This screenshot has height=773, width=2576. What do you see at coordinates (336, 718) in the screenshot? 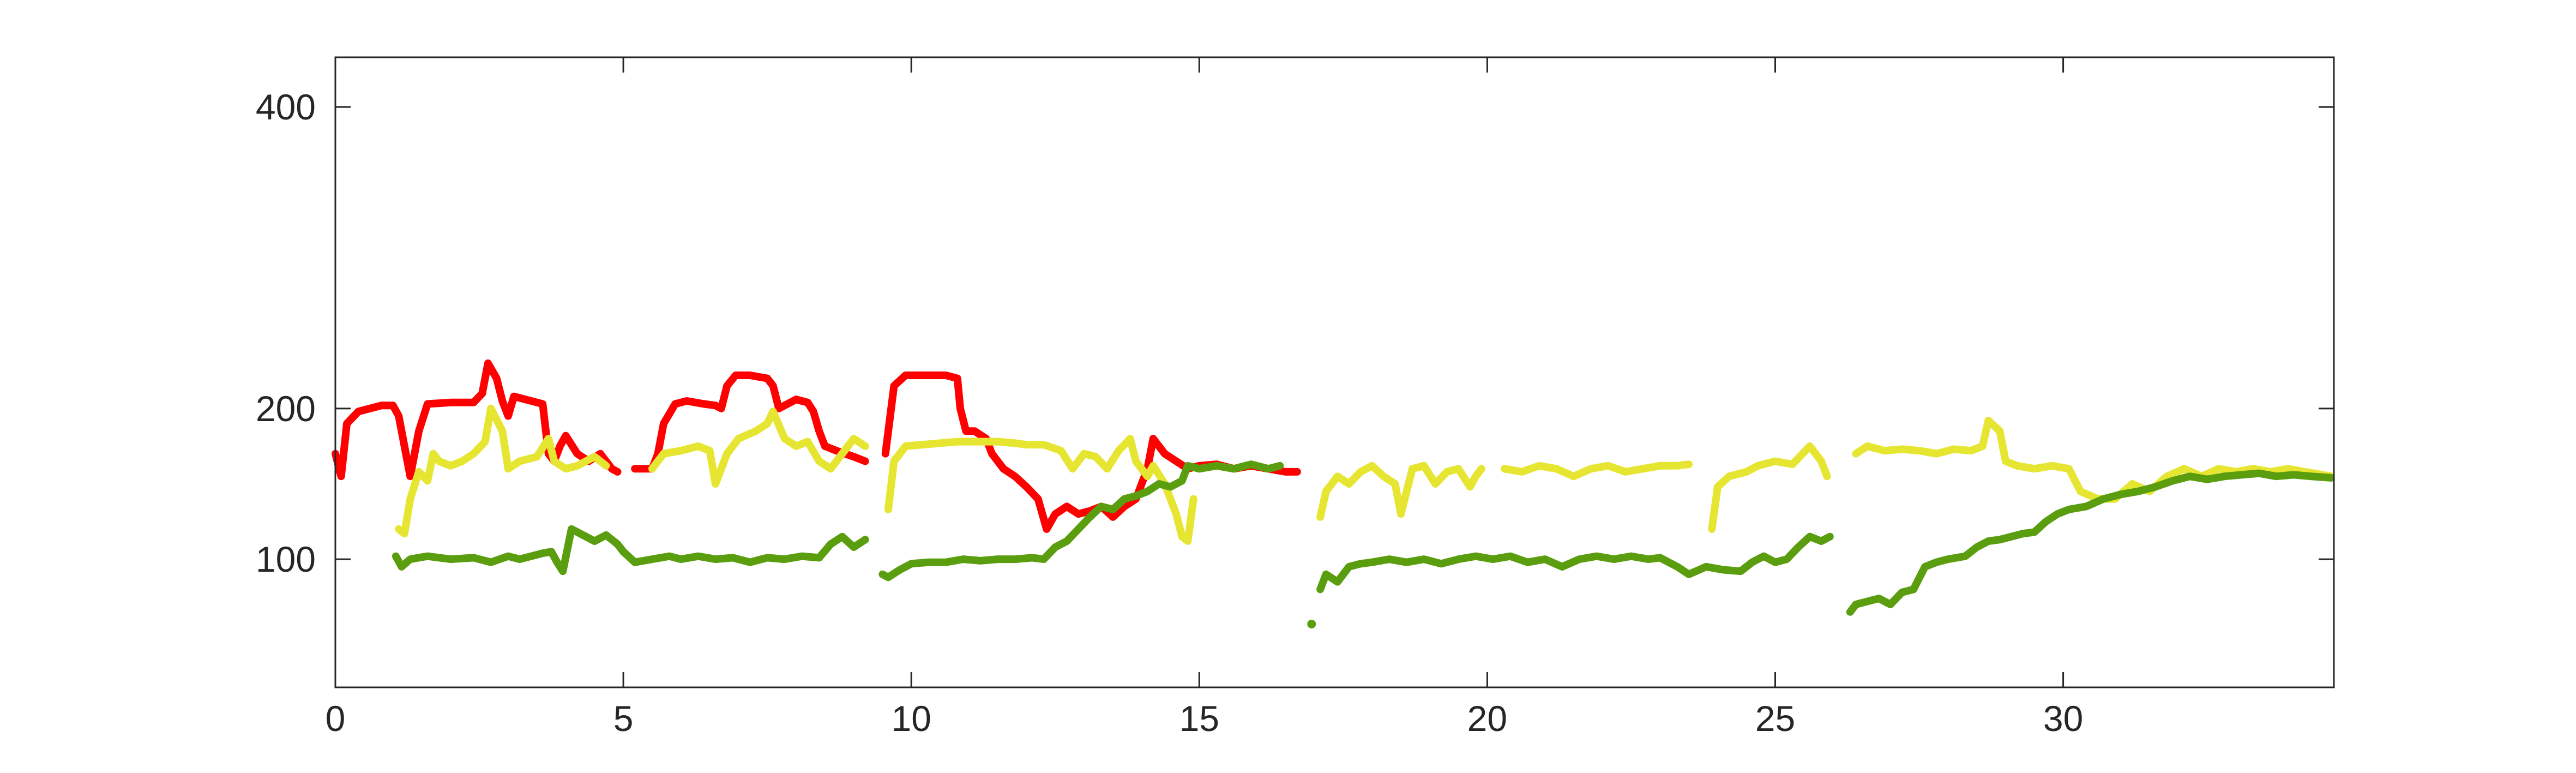
I see `x-tick-label: 0` at bounding box center [336, 718].